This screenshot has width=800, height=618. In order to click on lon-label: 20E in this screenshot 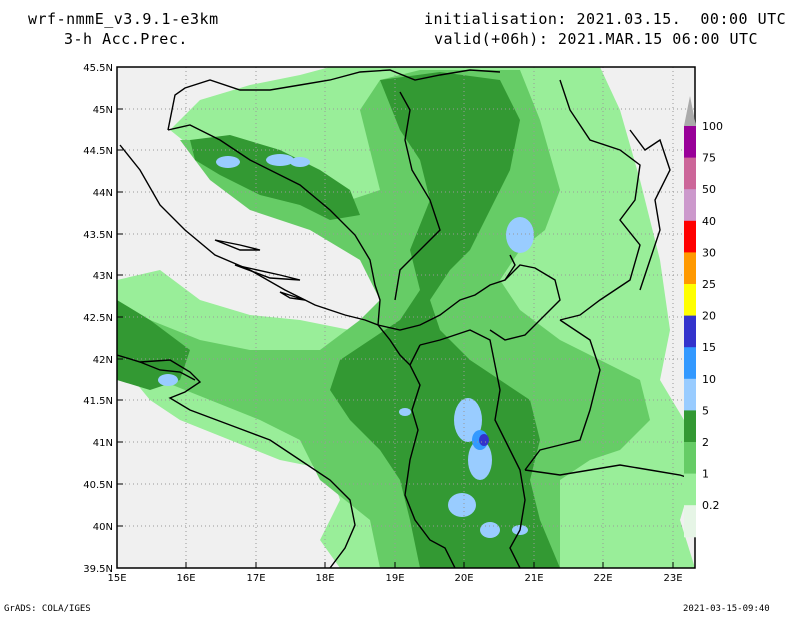, I will do `click(463, 578)`.